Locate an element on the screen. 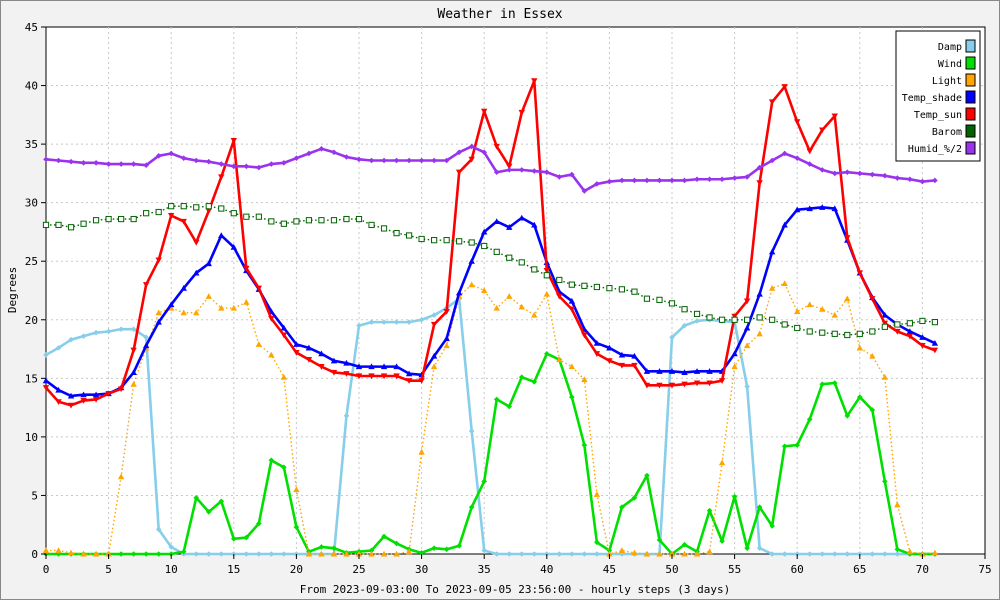  x-tick-label: 60 is located at coordinates (797, 569).